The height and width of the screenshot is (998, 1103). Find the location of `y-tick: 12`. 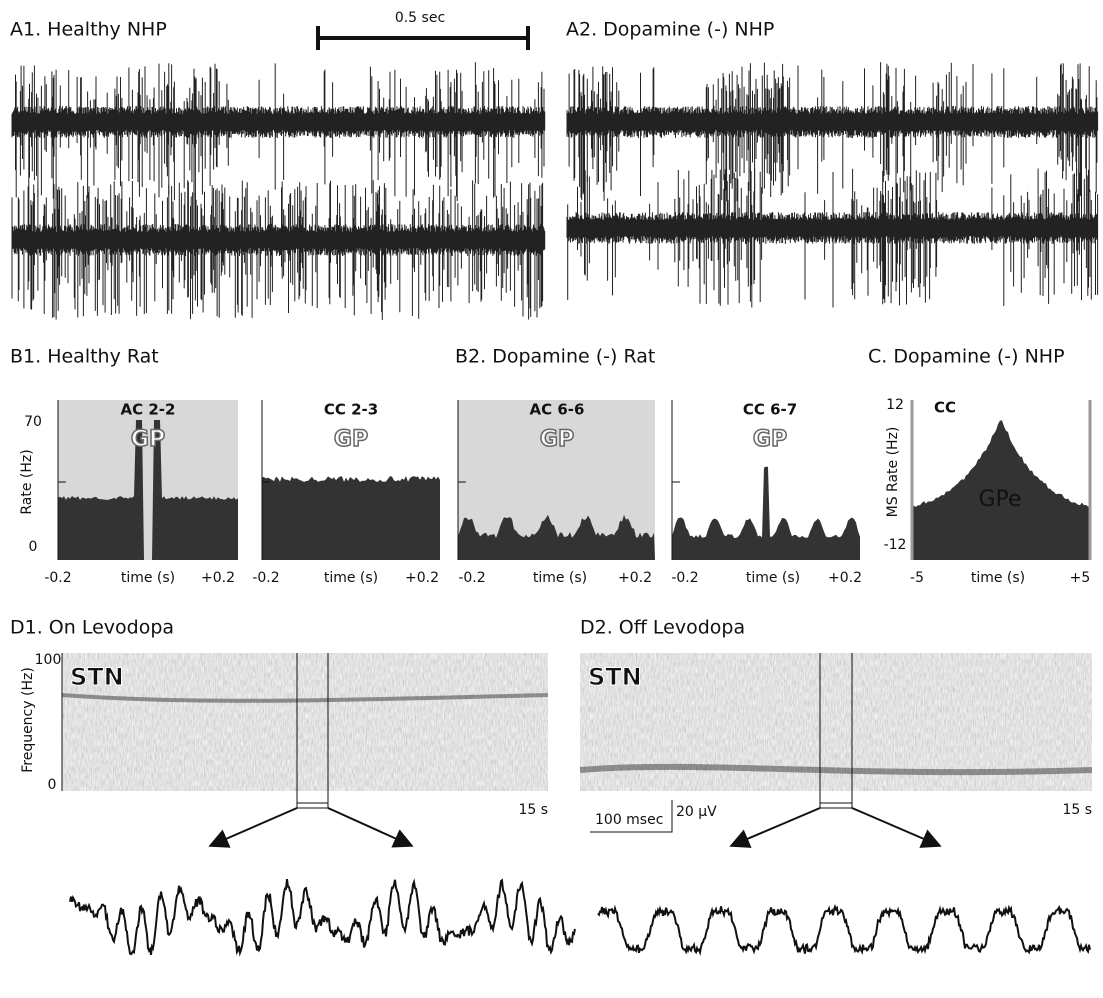

y-tick: 12 is located at coordinates (895, 405).